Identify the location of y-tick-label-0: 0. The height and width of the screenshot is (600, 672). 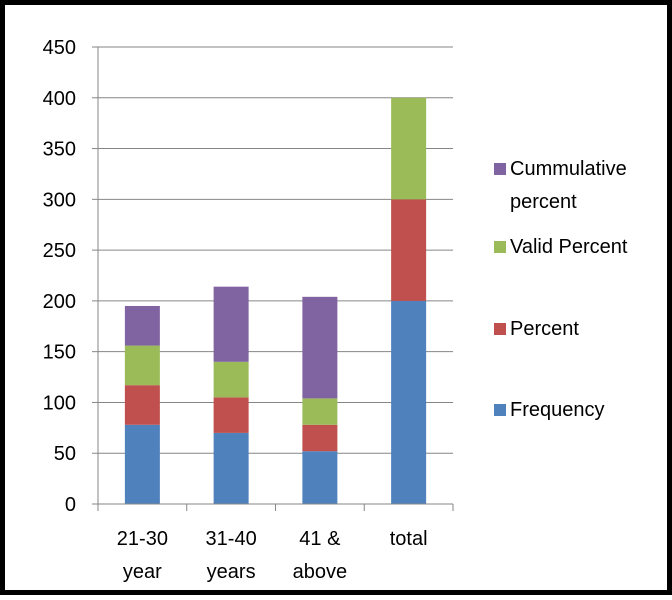
(70, 505).